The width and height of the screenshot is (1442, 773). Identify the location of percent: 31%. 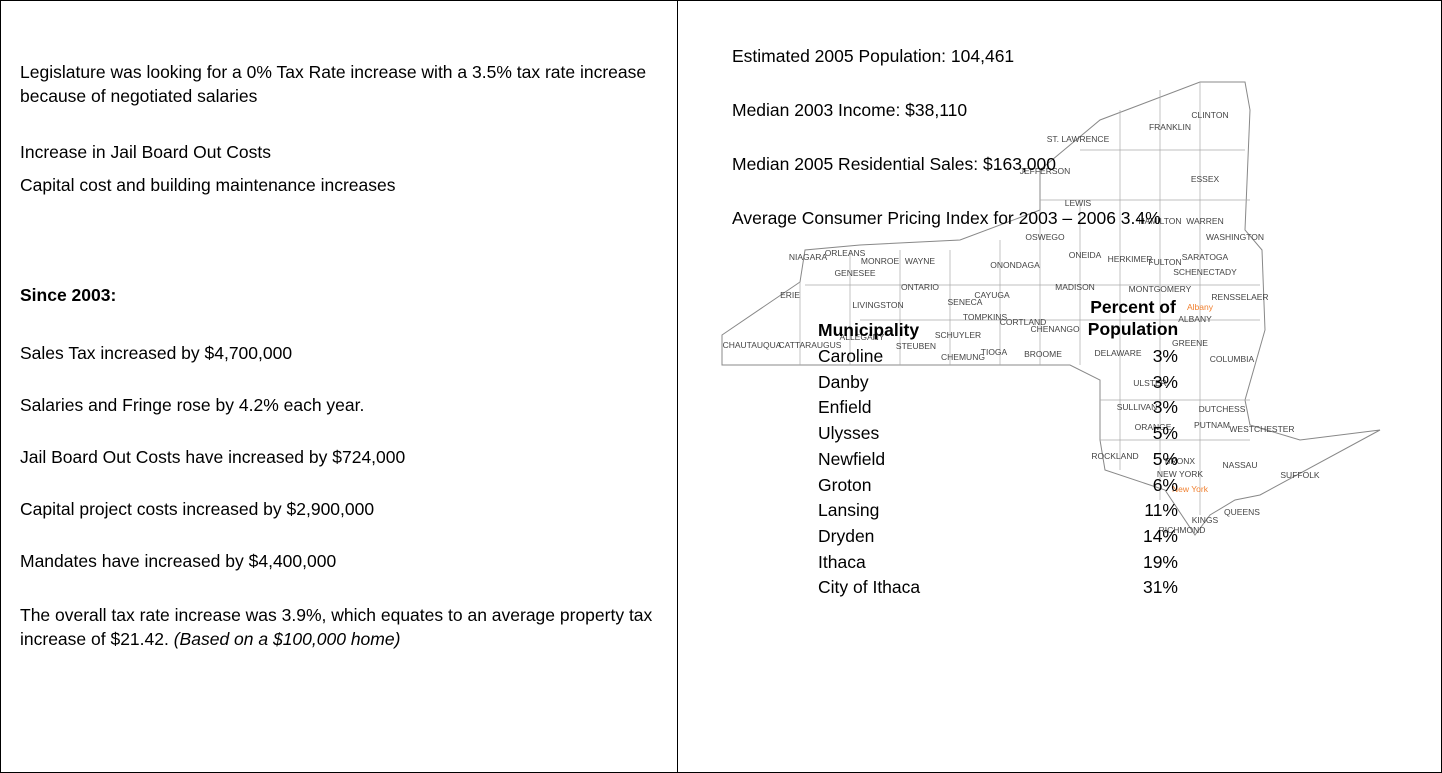
(1160, 587).